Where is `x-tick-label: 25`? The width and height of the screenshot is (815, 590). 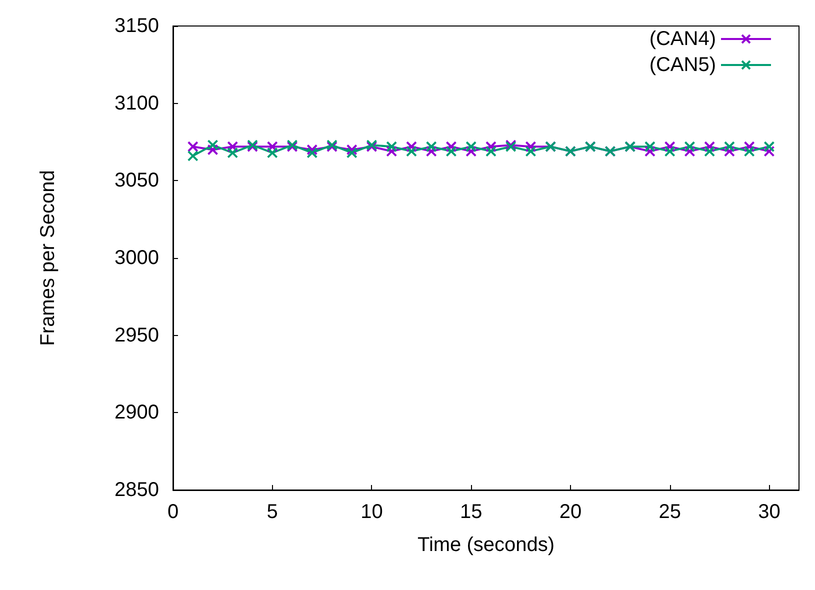 x-tick-label: 25 is located at coordinates (669, 512).